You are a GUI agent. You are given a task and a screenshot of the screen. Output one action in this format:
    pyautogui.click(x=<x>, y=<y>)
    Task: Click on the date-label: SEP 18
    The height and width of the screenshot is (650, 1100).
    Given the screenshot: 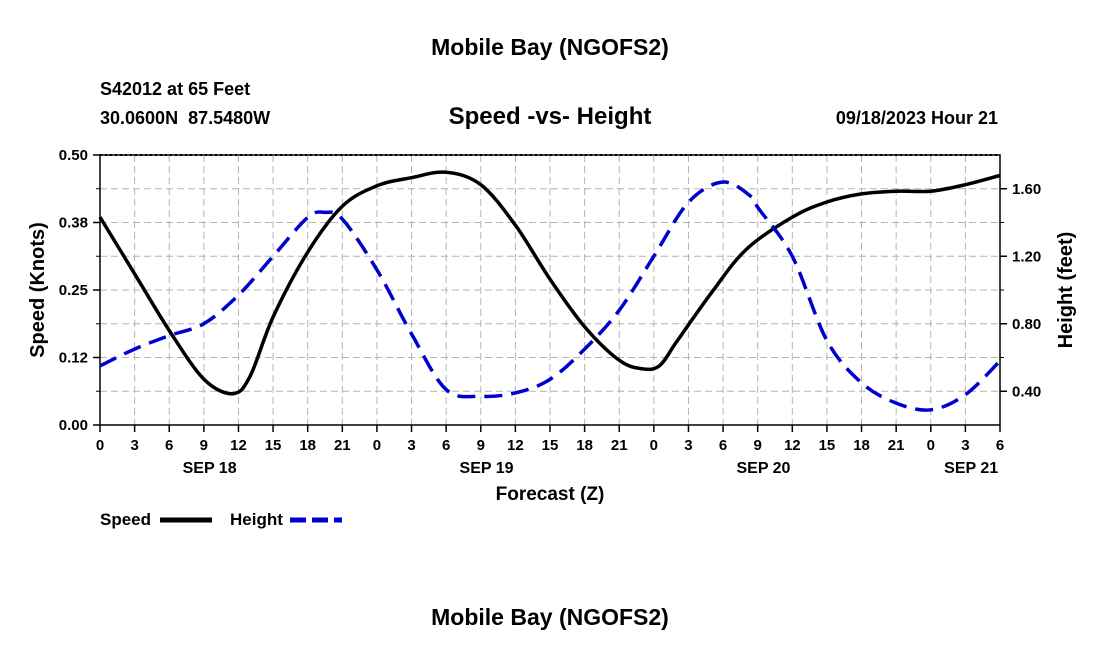 What is the action you would take?
    pyautogui.click(x=210, y=468)
    